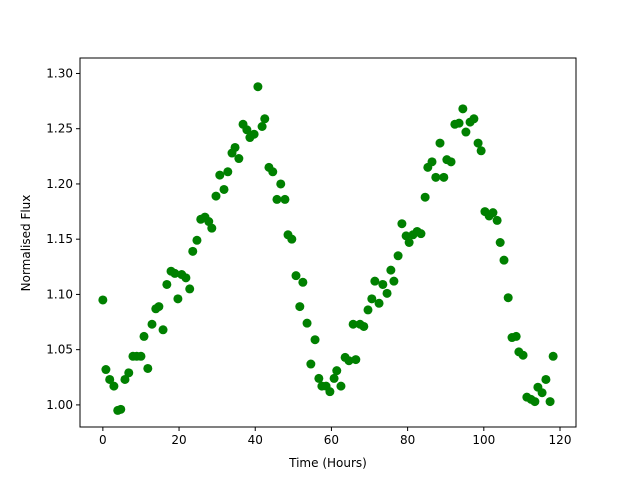 The height and width of the screenshot is (480, 640). I want to click on y-tick-label: 1.25, so click(59, 129).